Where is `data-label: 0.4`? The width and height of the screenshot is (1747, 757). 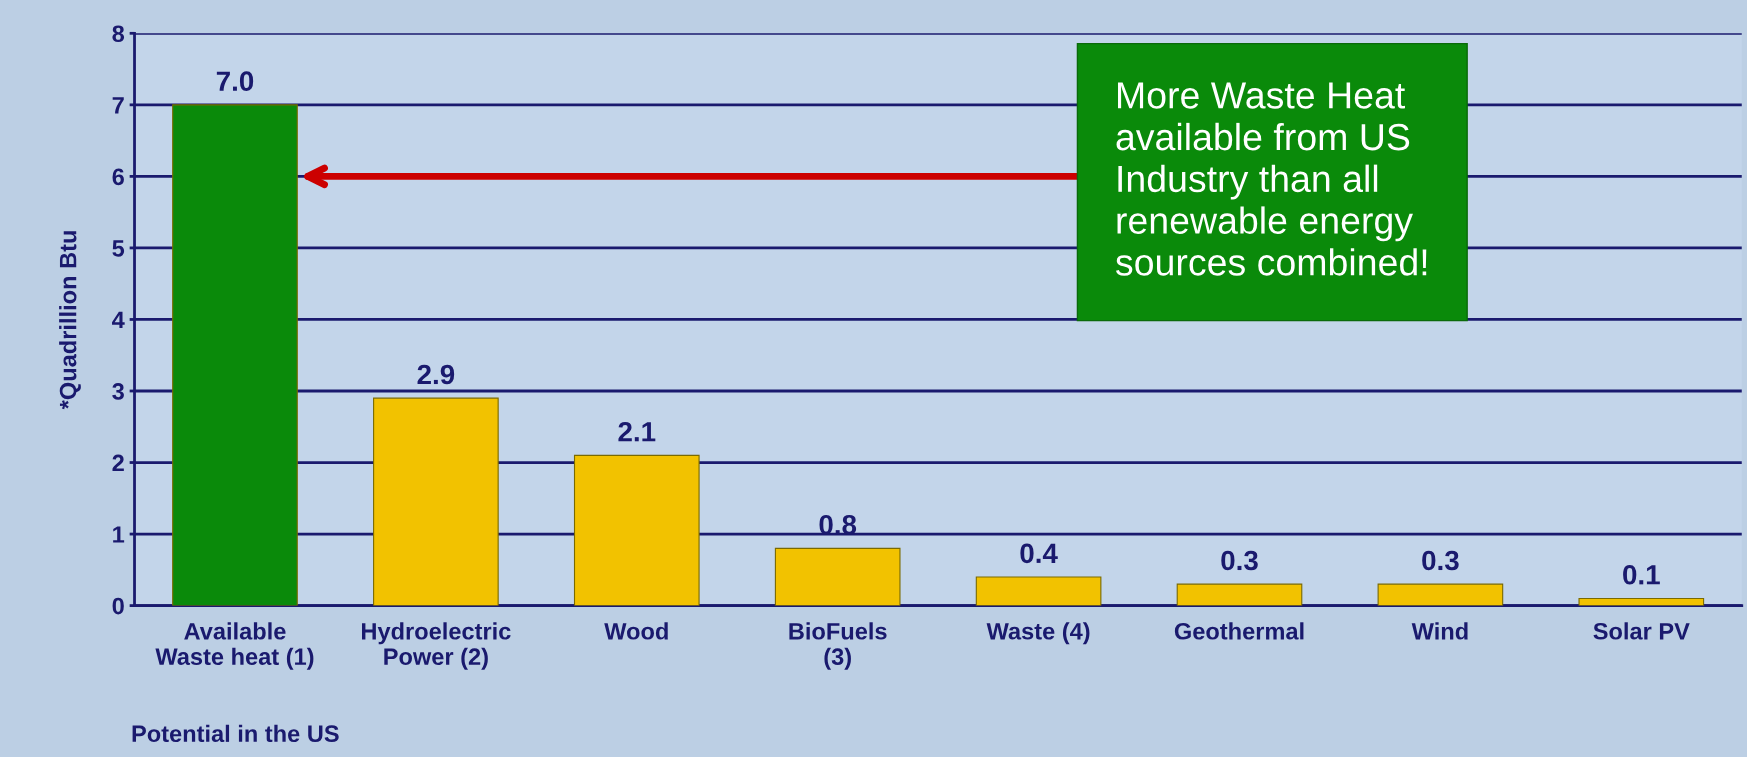
data-label: 0.4 is located at coordinates (1039, 553).